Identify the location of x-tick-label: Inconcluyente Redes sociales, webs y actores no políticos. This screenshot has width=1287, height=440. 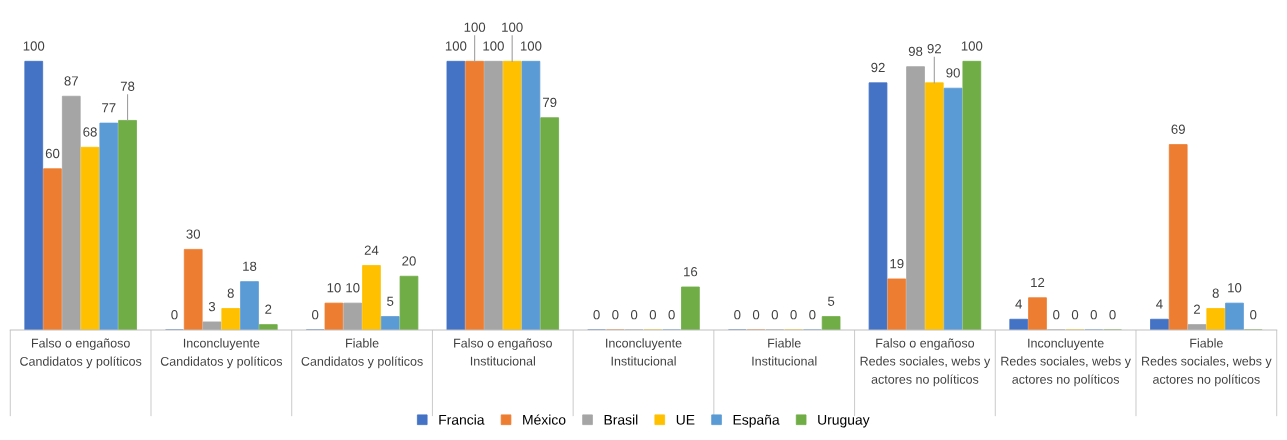
(1066, 362).